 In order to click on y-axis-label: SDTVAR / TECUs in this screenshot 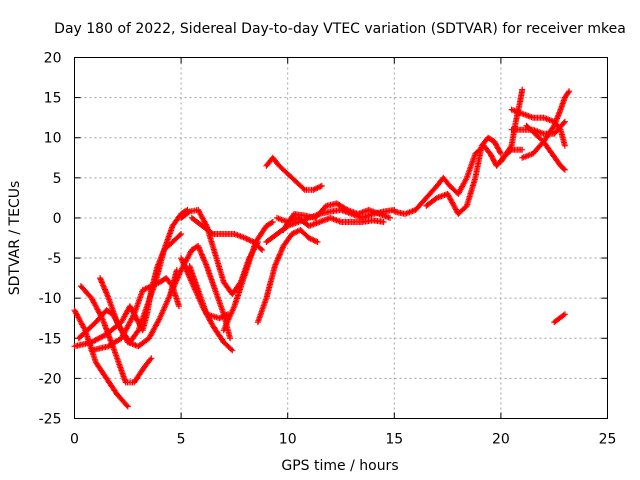, I will do `click(15, 238)`.